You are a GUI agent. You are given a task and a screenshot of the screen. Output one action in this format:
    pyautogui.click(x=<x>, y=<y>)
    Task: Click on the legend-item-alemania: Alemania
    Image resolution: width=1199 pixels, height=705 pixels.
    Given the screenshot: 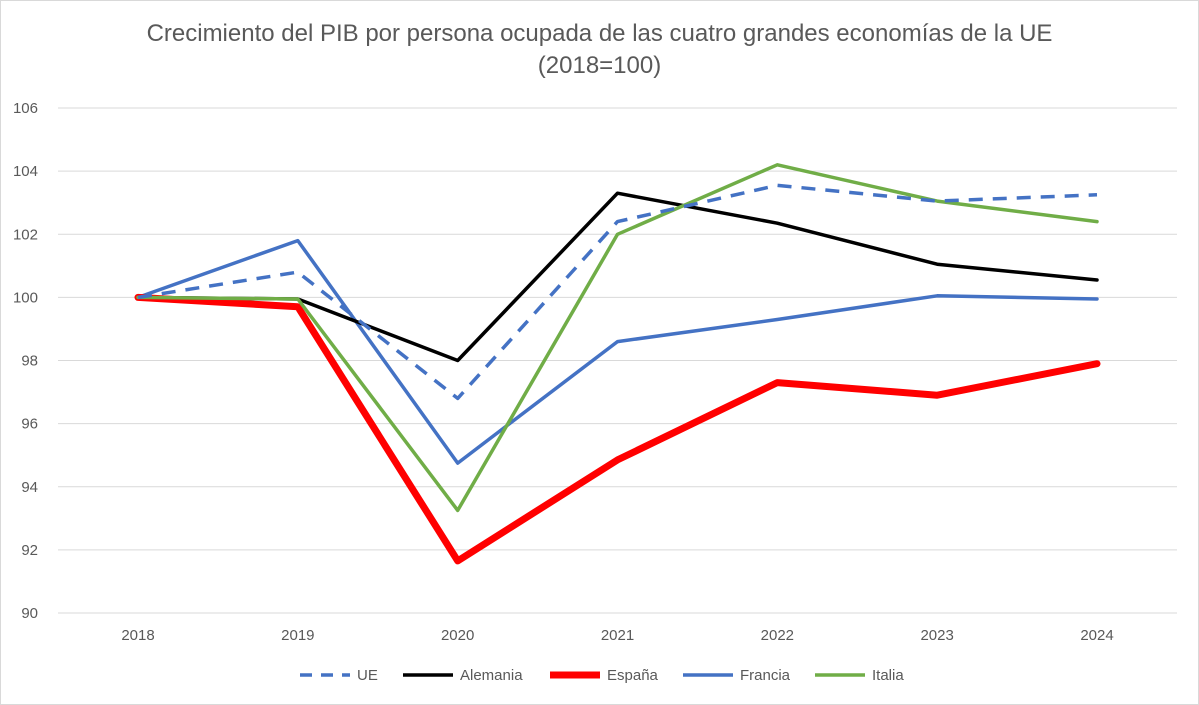 What is the action you would take?
    pyautogui.click(x=463, y=675)
    